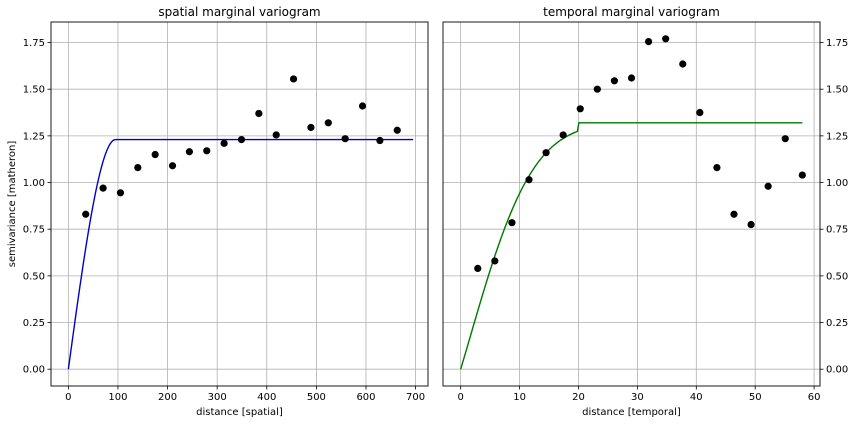 The width and height of the screenshot is (856, 424). I want to click on spatial-y-tick-label: 0.00, so click(34, 370).